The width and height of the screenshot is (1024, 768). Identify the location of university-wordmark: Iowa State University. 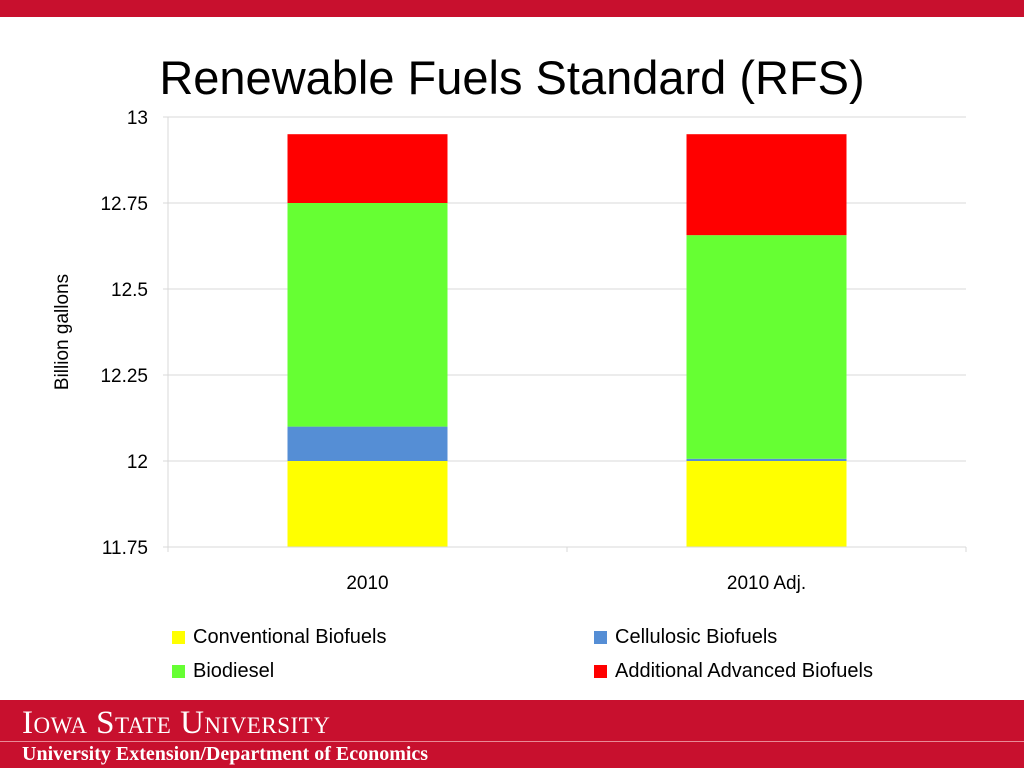
(176, 723).